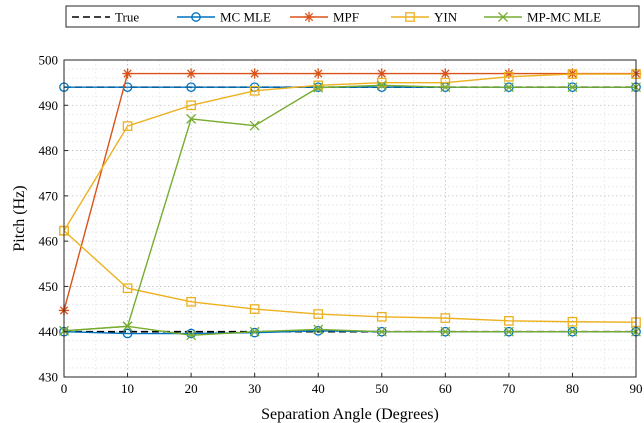 Image resolution: width=644 pixels, height=423 pixels. What do you see at coordinates (19, 218) in the screenshot?
I see `y-axis-label: Pitch (Hz)` at bounding box center [19, 218].